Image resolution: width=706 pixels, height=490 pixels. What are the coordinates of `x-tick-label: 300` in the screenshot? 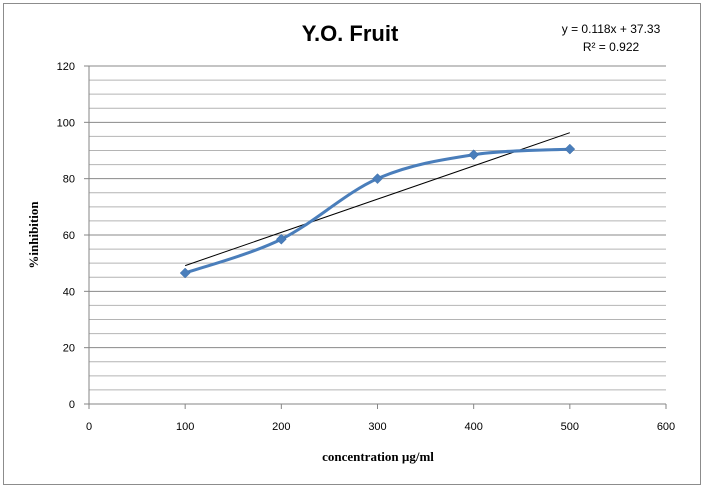 It's located at (377, 427).